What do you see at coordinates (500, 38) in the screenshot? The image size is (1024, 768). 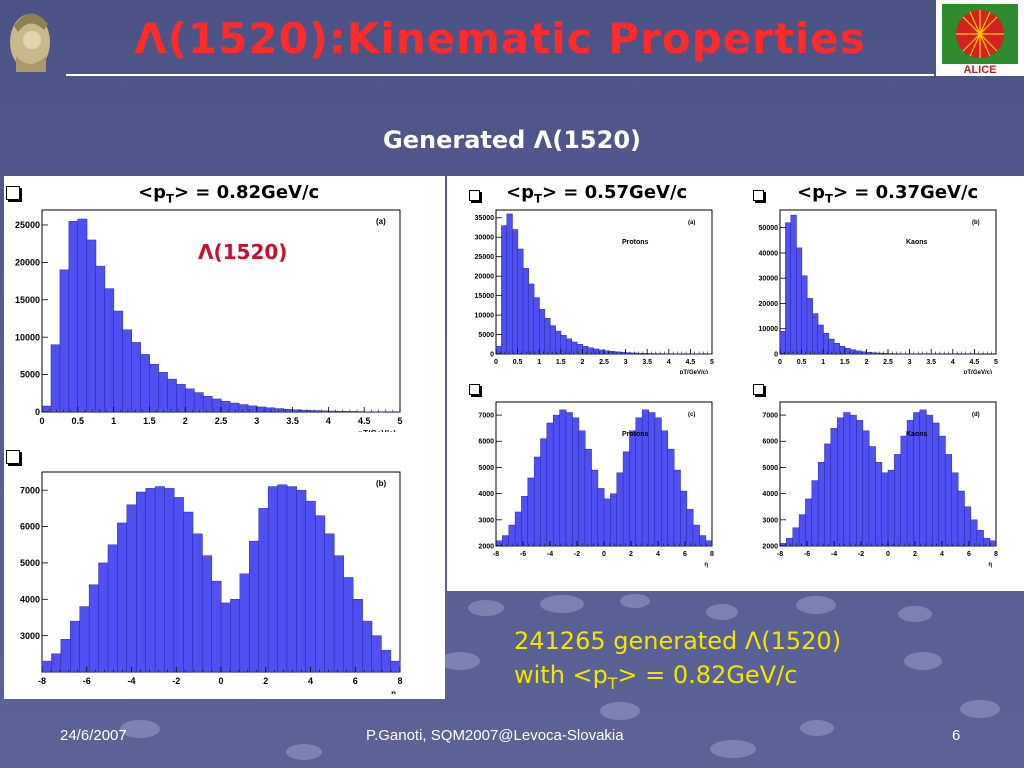 I see `slide-title: Λ(1520):Kinematic Properties` at bounding box center [500, 38].